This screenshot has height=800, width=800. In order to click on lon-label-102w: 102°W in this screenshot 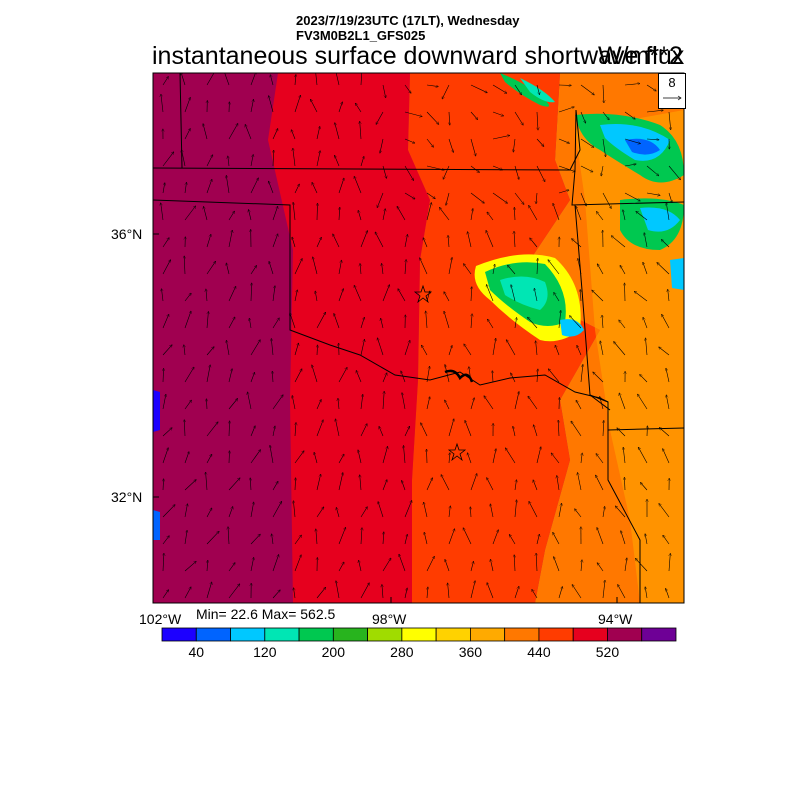, I will do `click(160, 619)`.